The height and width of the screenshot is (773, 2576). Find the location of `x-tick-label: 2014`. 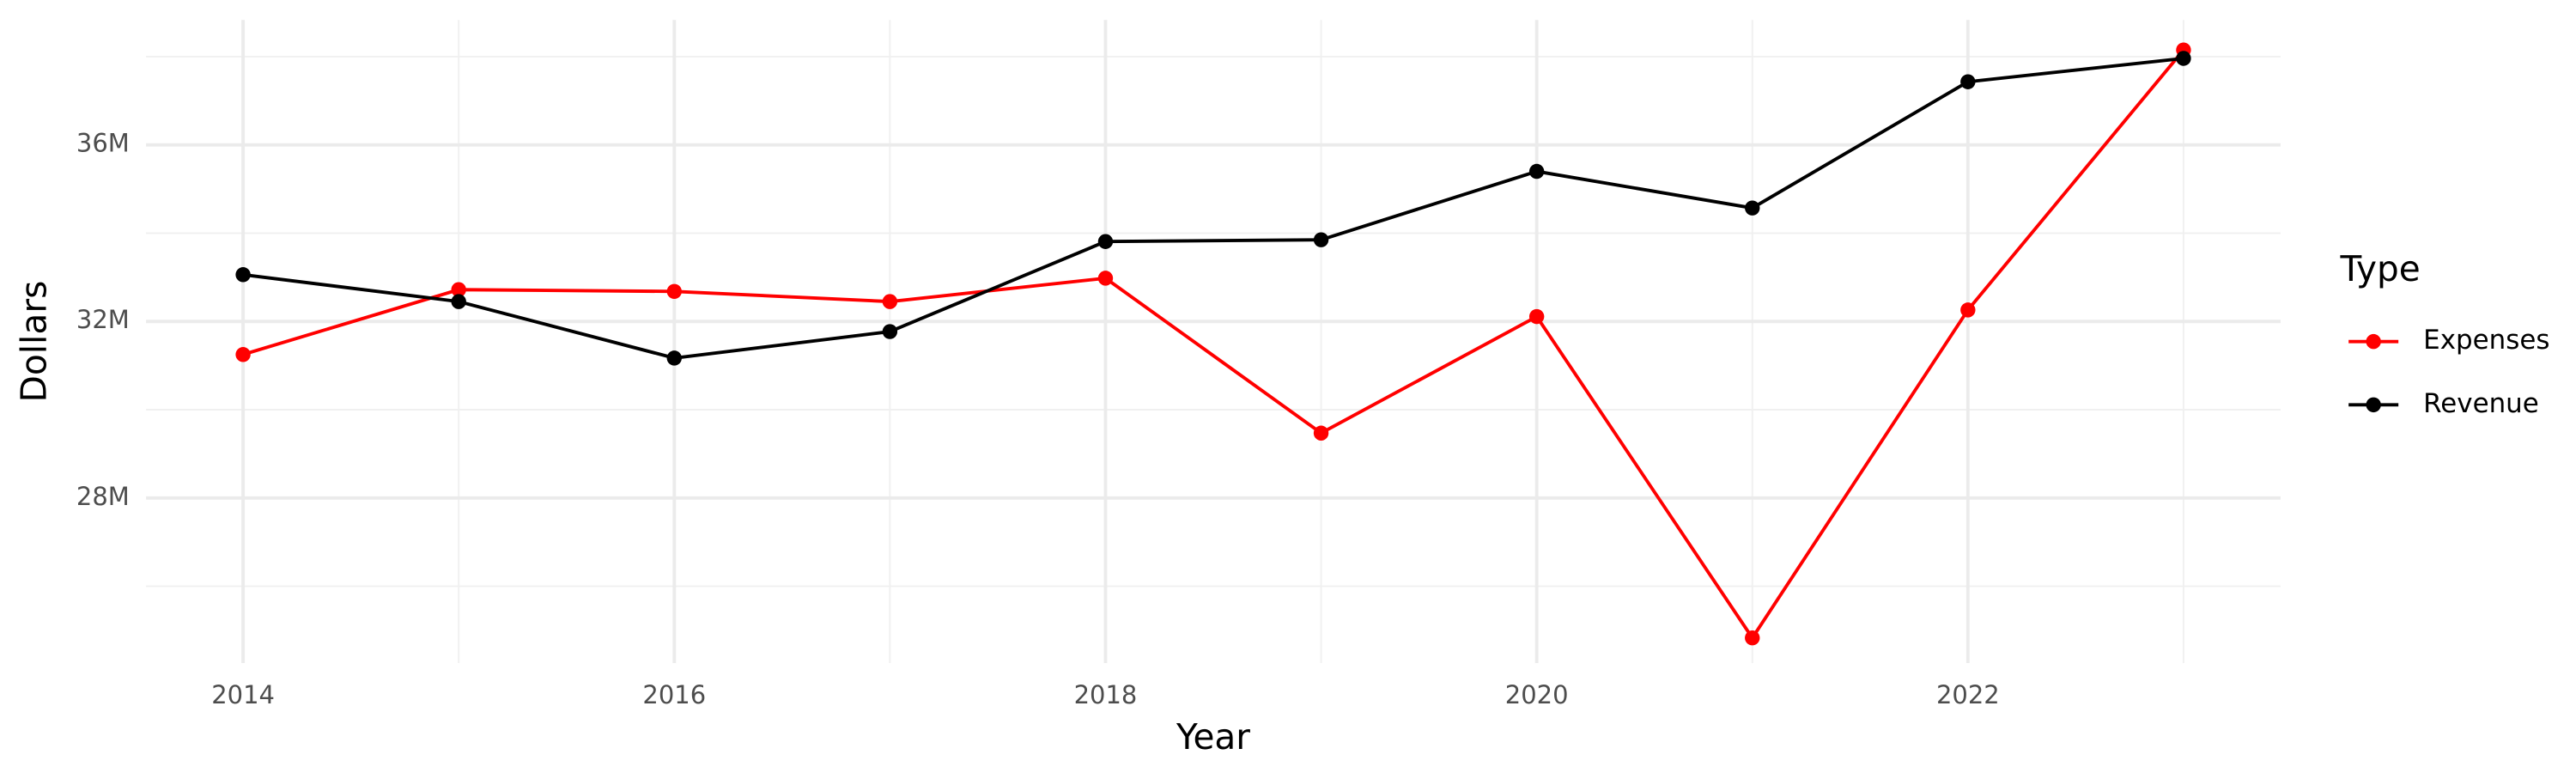

x-tick-label: 2014 is located at coordinates (243, 694).